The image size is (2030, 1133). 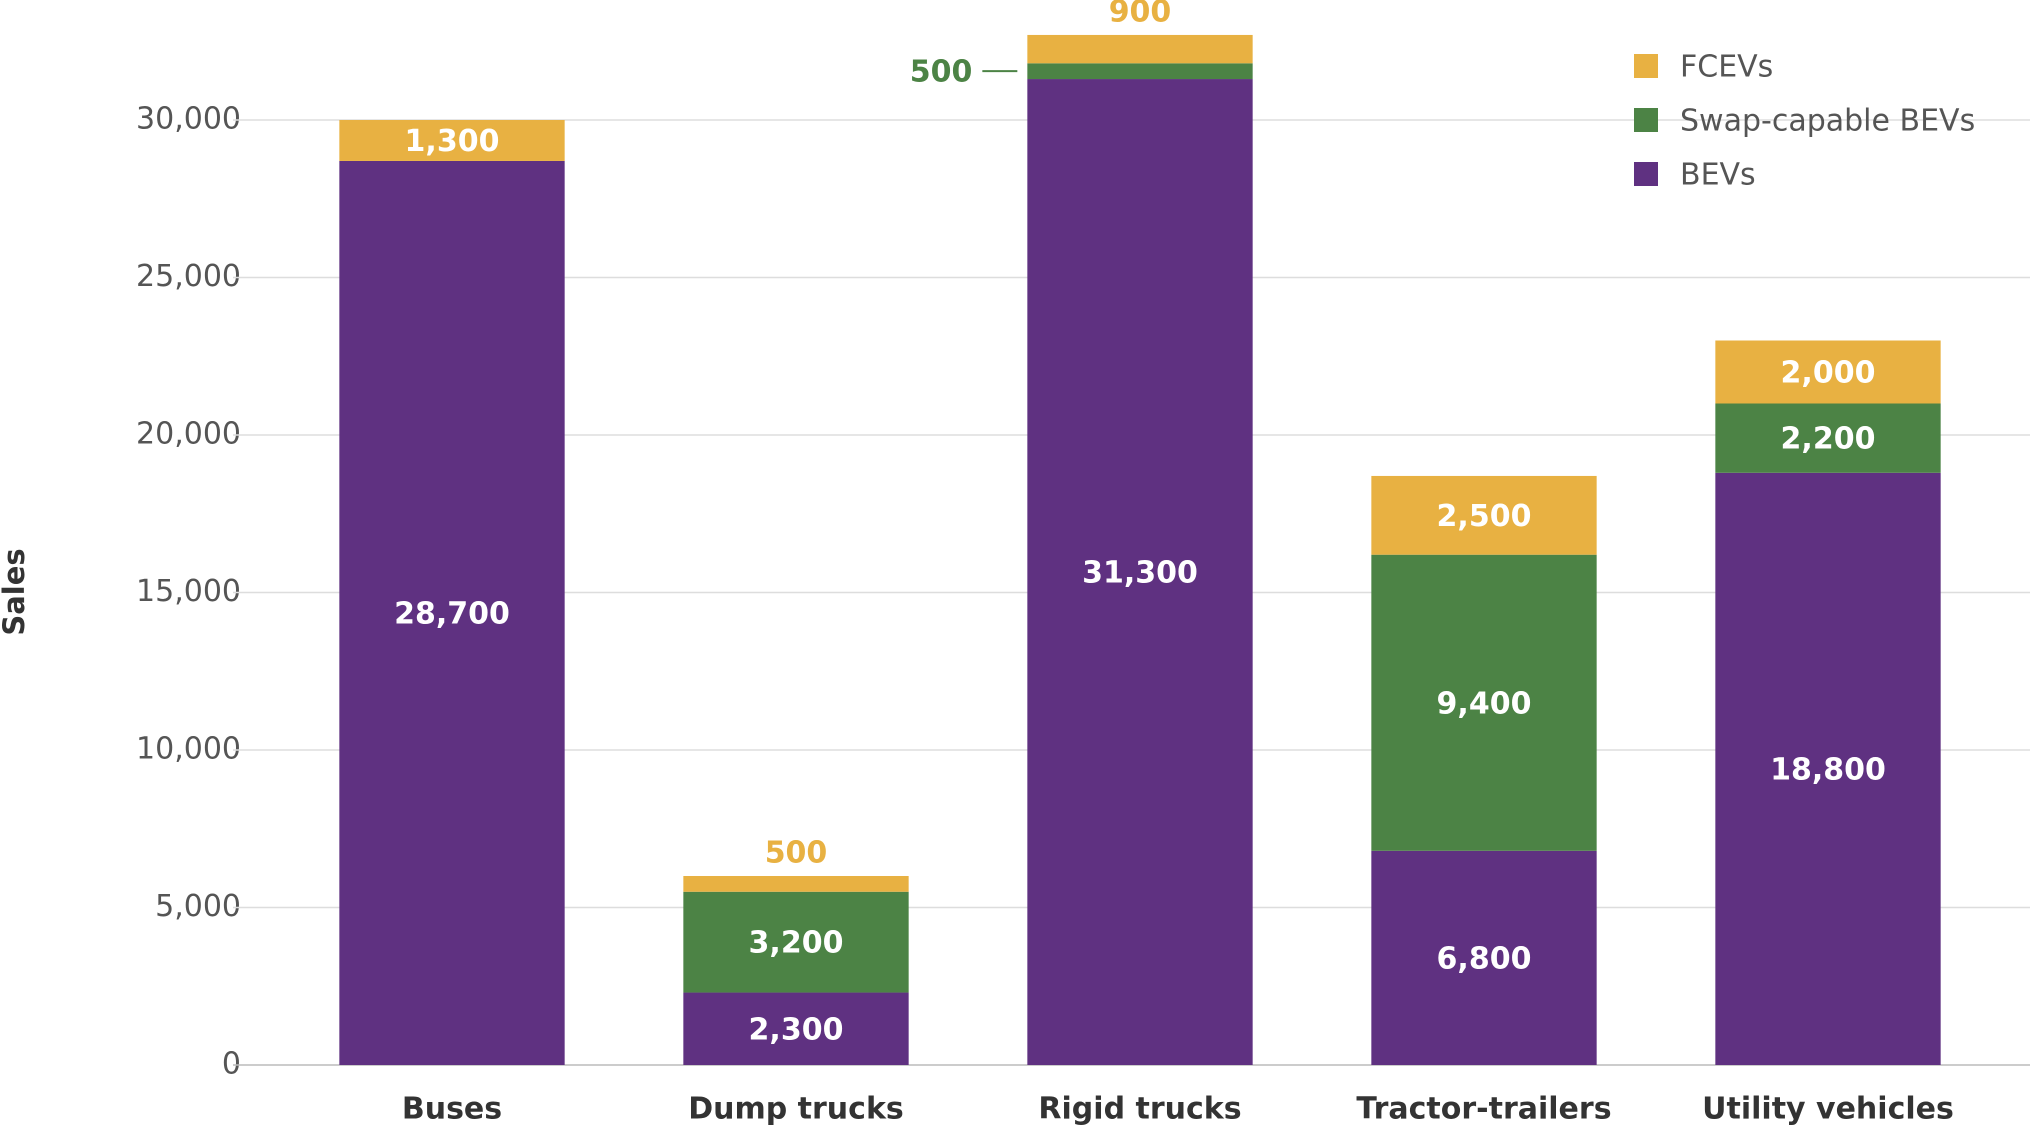 What do you see at coordinates (188, 276) in the screenshot?
I see `y-tick-label: 25,000` at bounding box center [188, 276].